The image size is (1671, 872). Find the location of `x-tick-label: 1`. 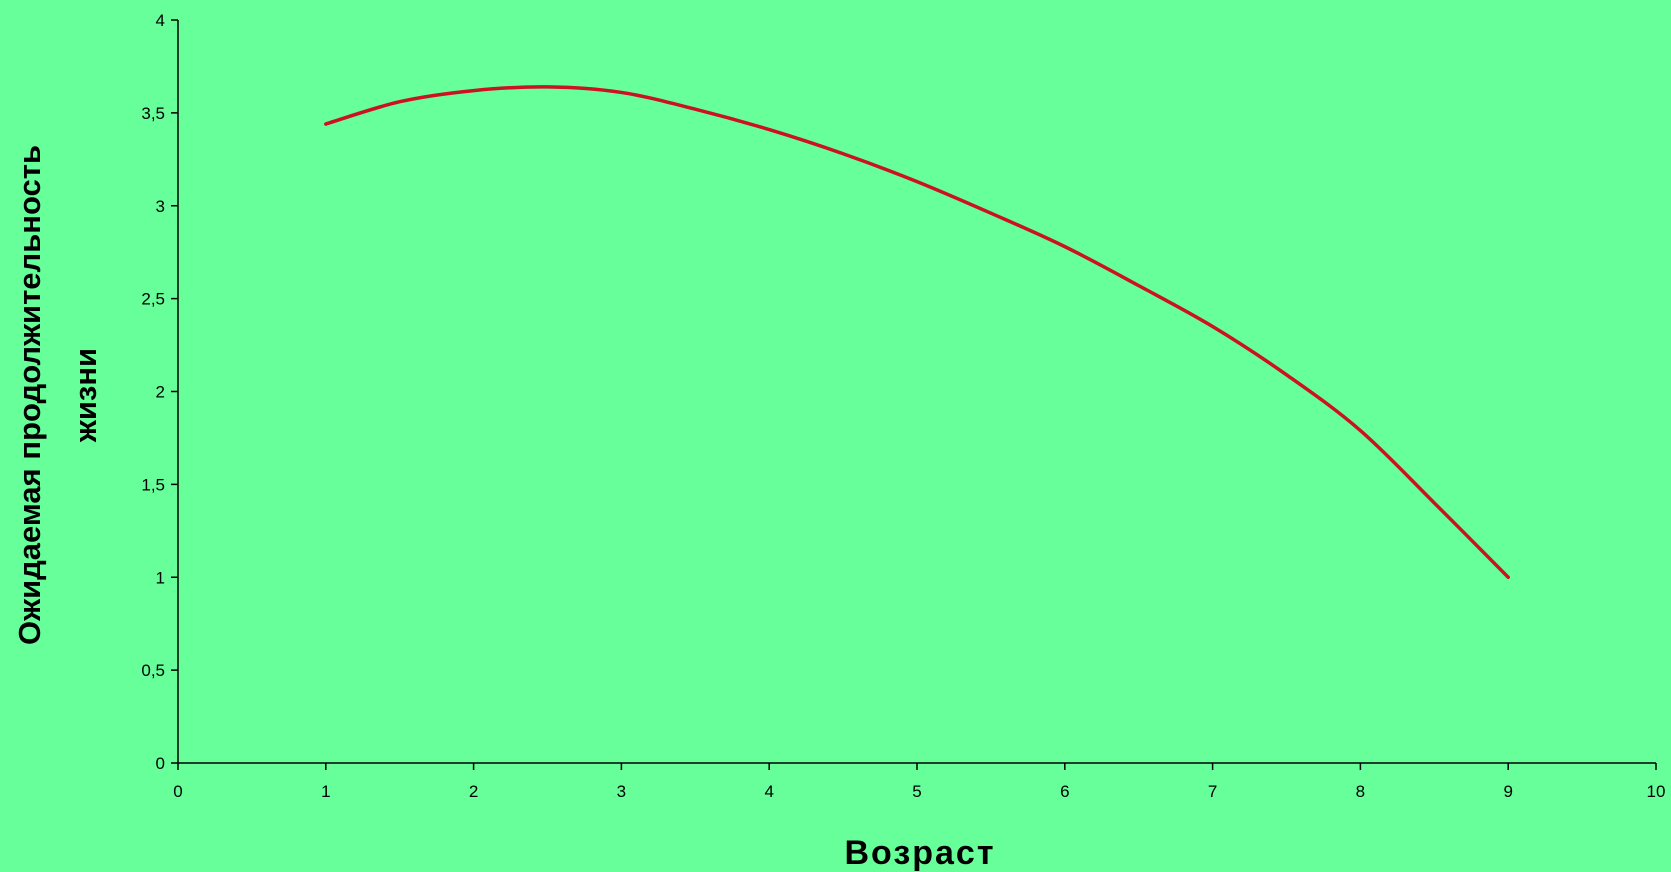

x-tick-label: 1 is located at coordinates (325, 791).